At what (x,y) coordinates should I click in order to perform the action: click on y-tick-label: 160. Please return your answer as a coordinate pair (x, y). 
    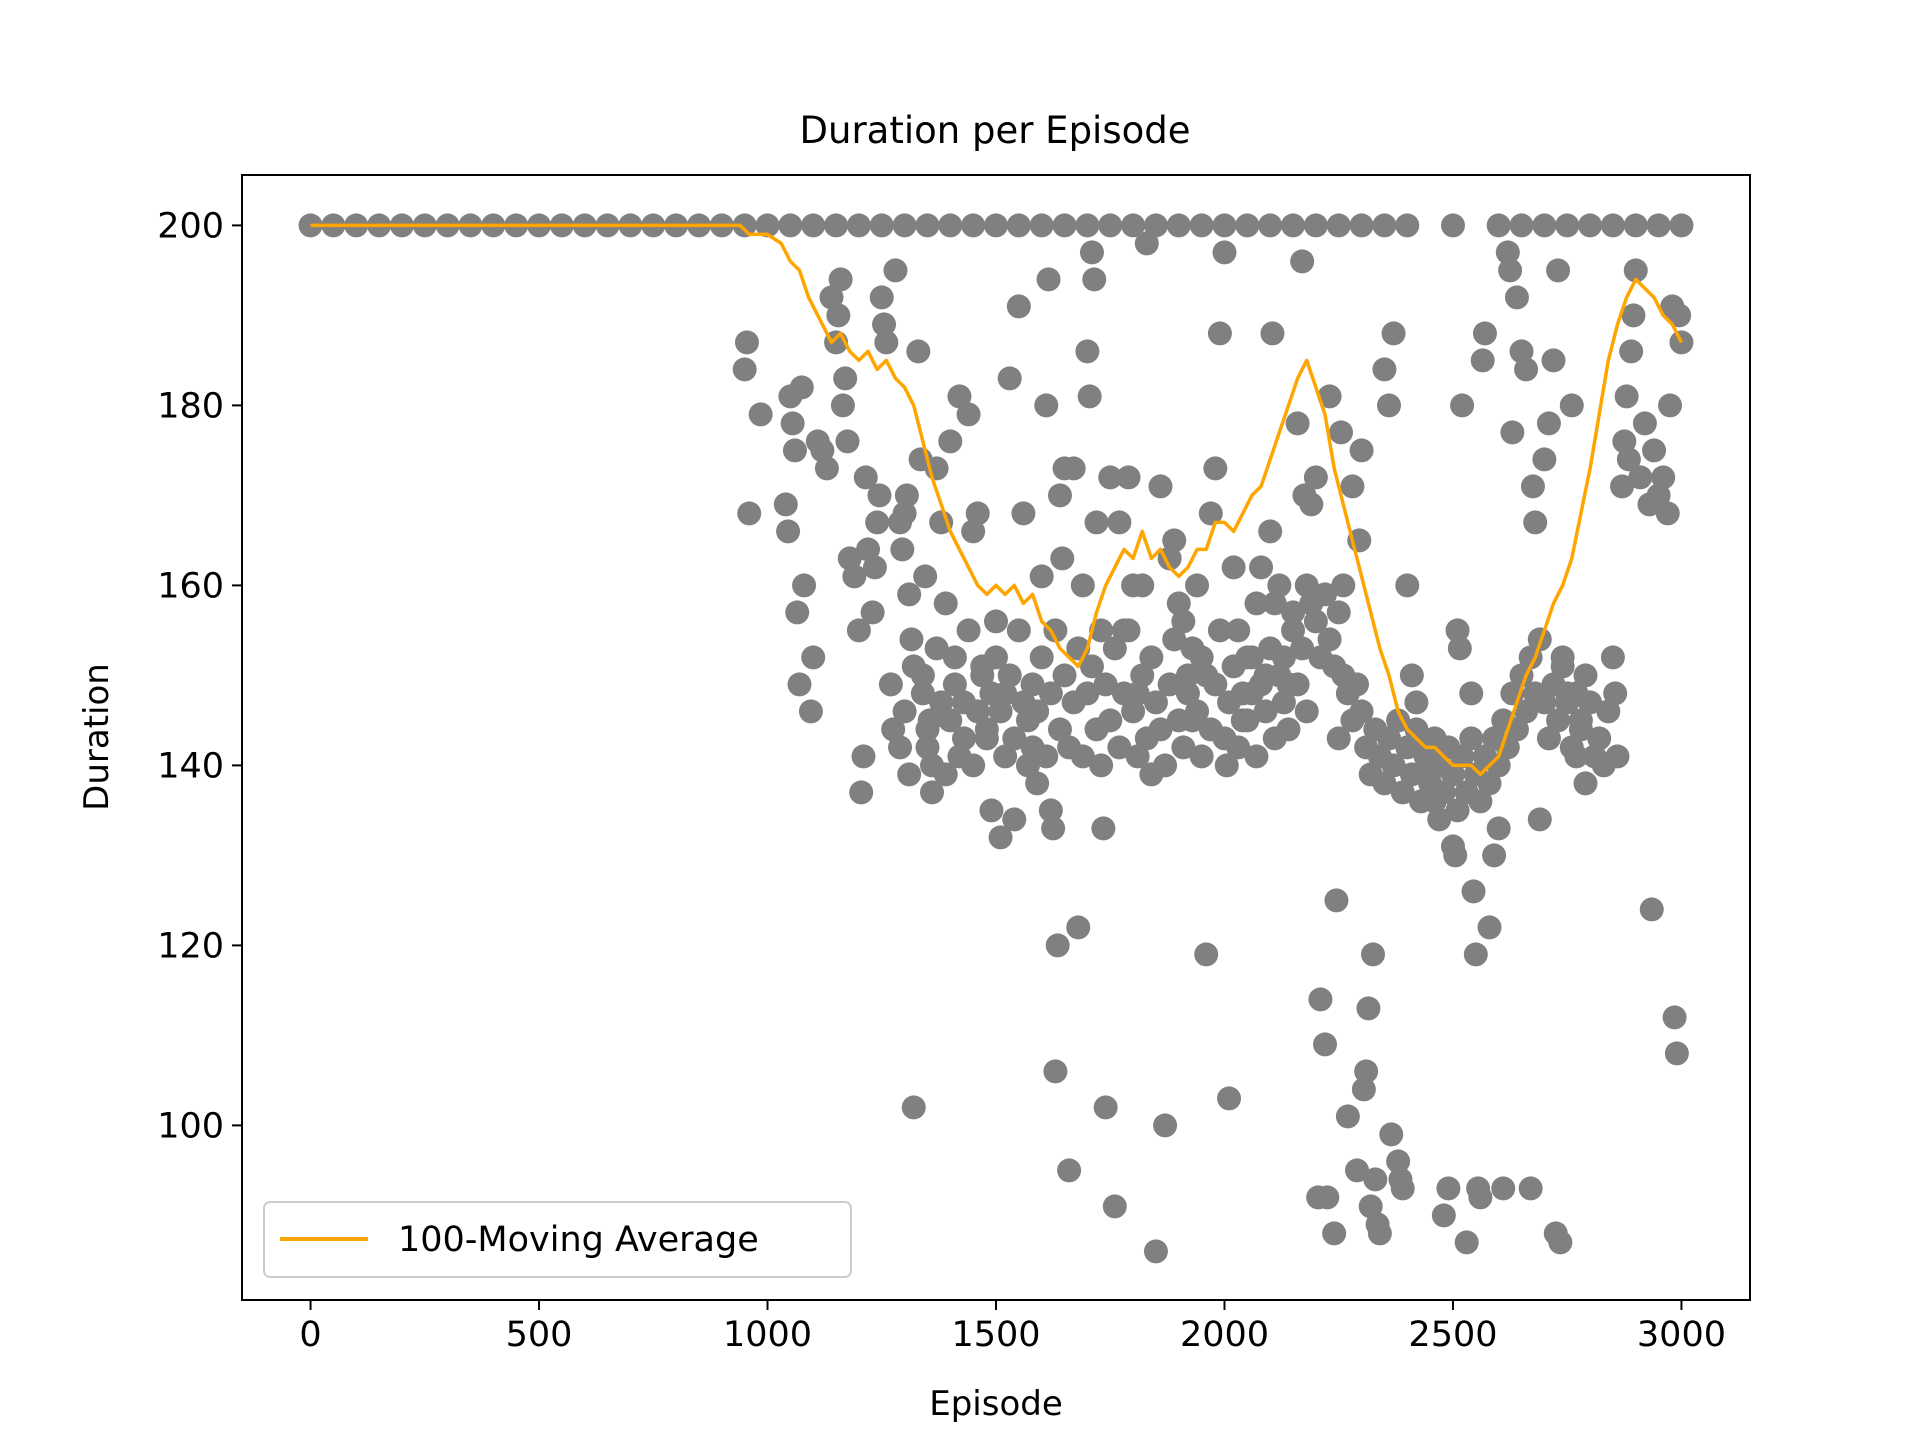
    Looking at the image, I should click on (190, 586).